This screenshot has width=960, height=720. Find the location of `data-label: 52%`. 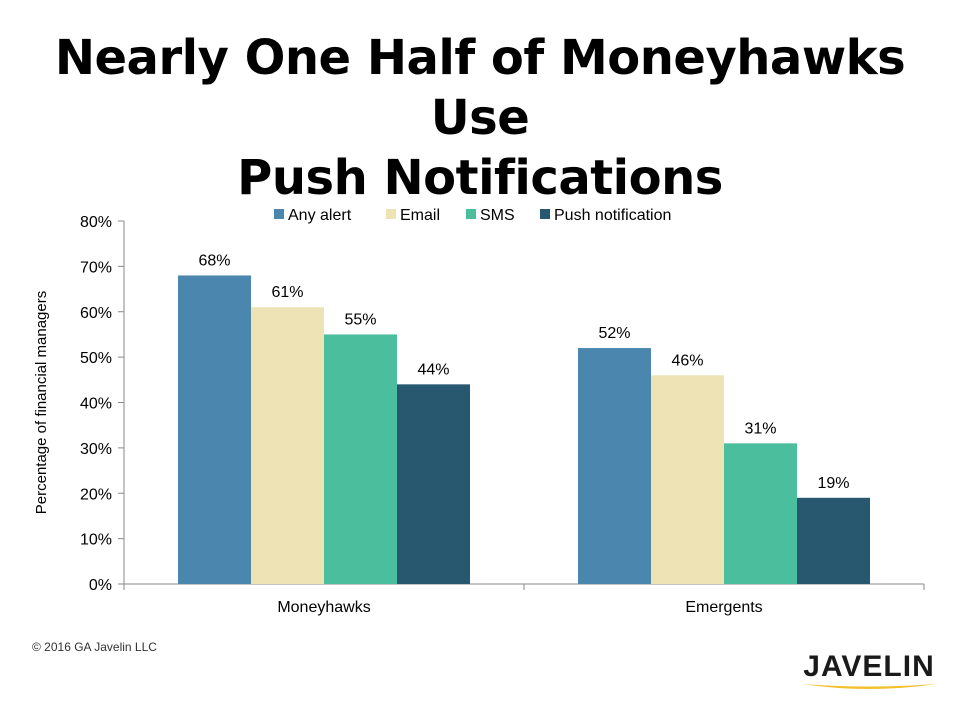

data-label: 52% is located at coordinates (614, 333).